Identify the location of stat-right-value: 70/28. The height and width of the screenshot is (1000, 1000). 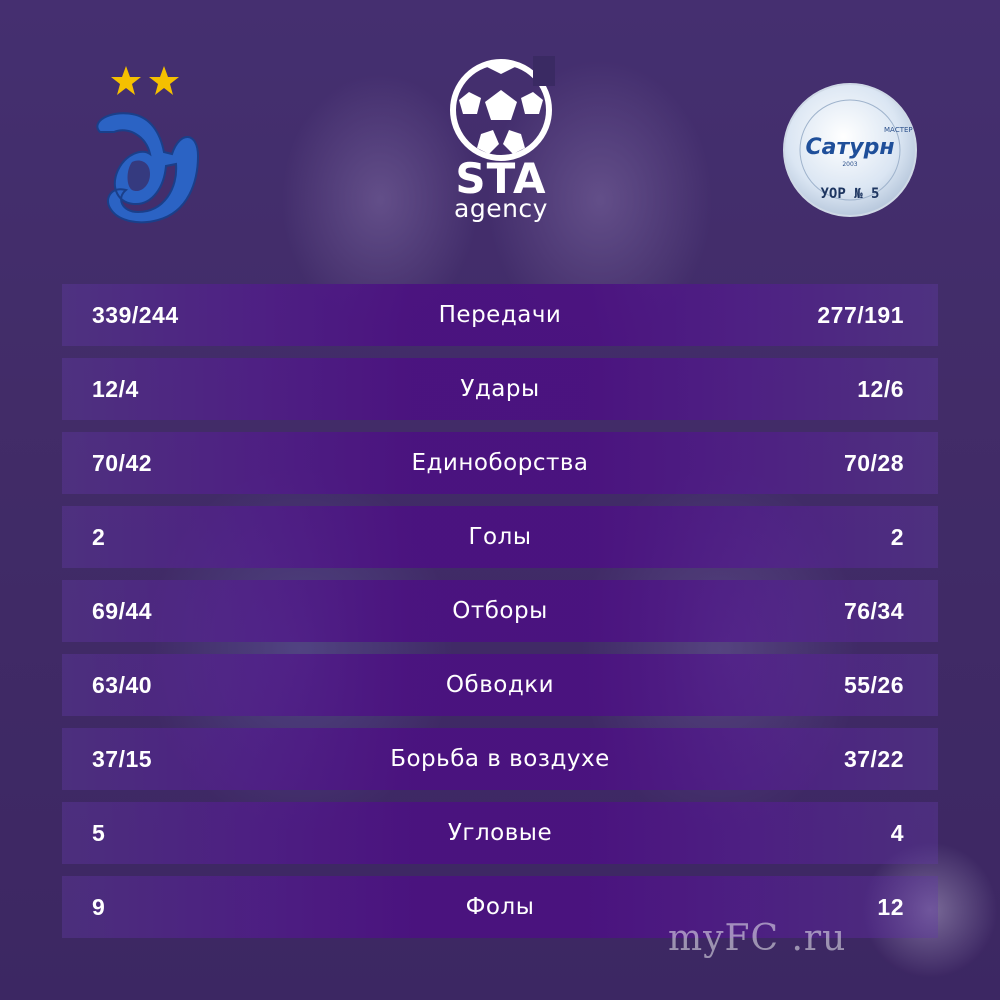
(873, 463).